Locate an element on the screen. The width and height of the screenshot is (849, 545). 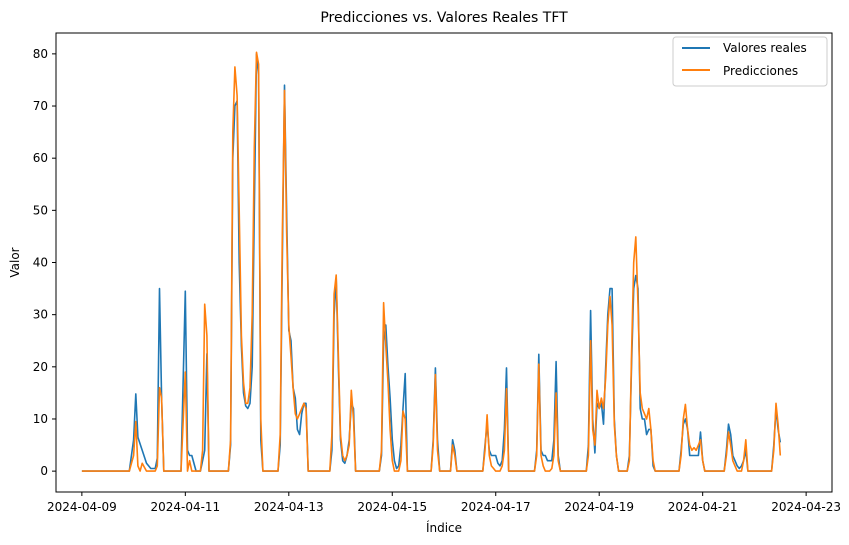
y-tick-label: 80 is located at coordinates (40, 54).